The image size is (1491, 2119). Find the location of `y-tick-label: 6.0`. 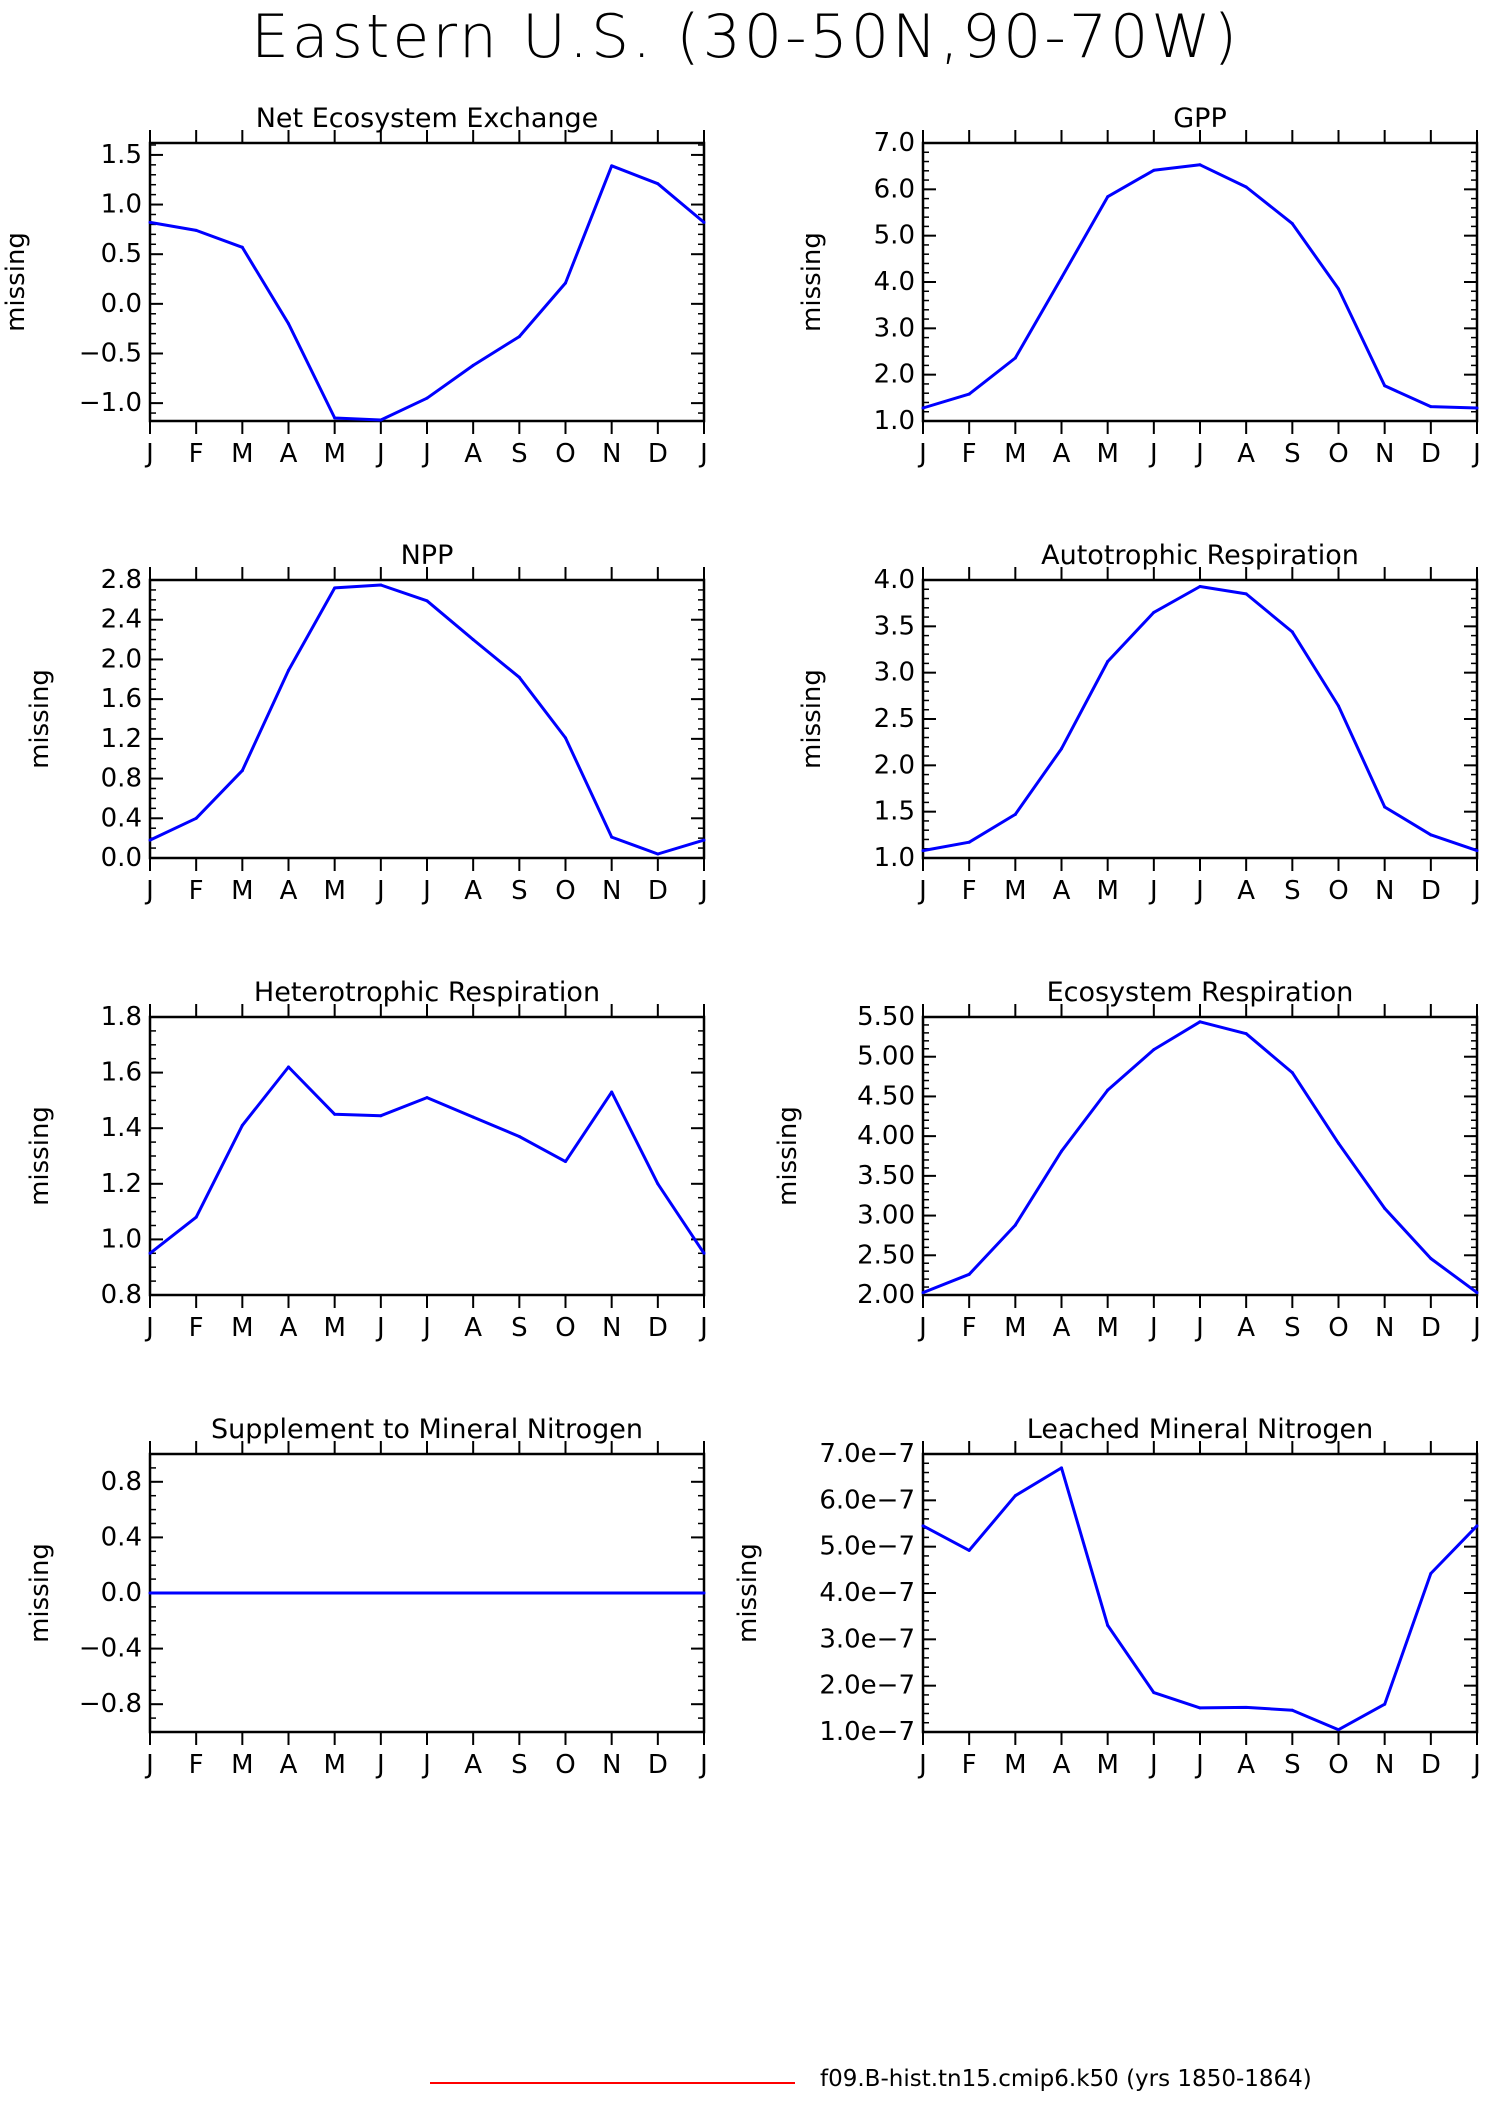

y-tick-label: 6.0 is located at coordinates (894, 189).